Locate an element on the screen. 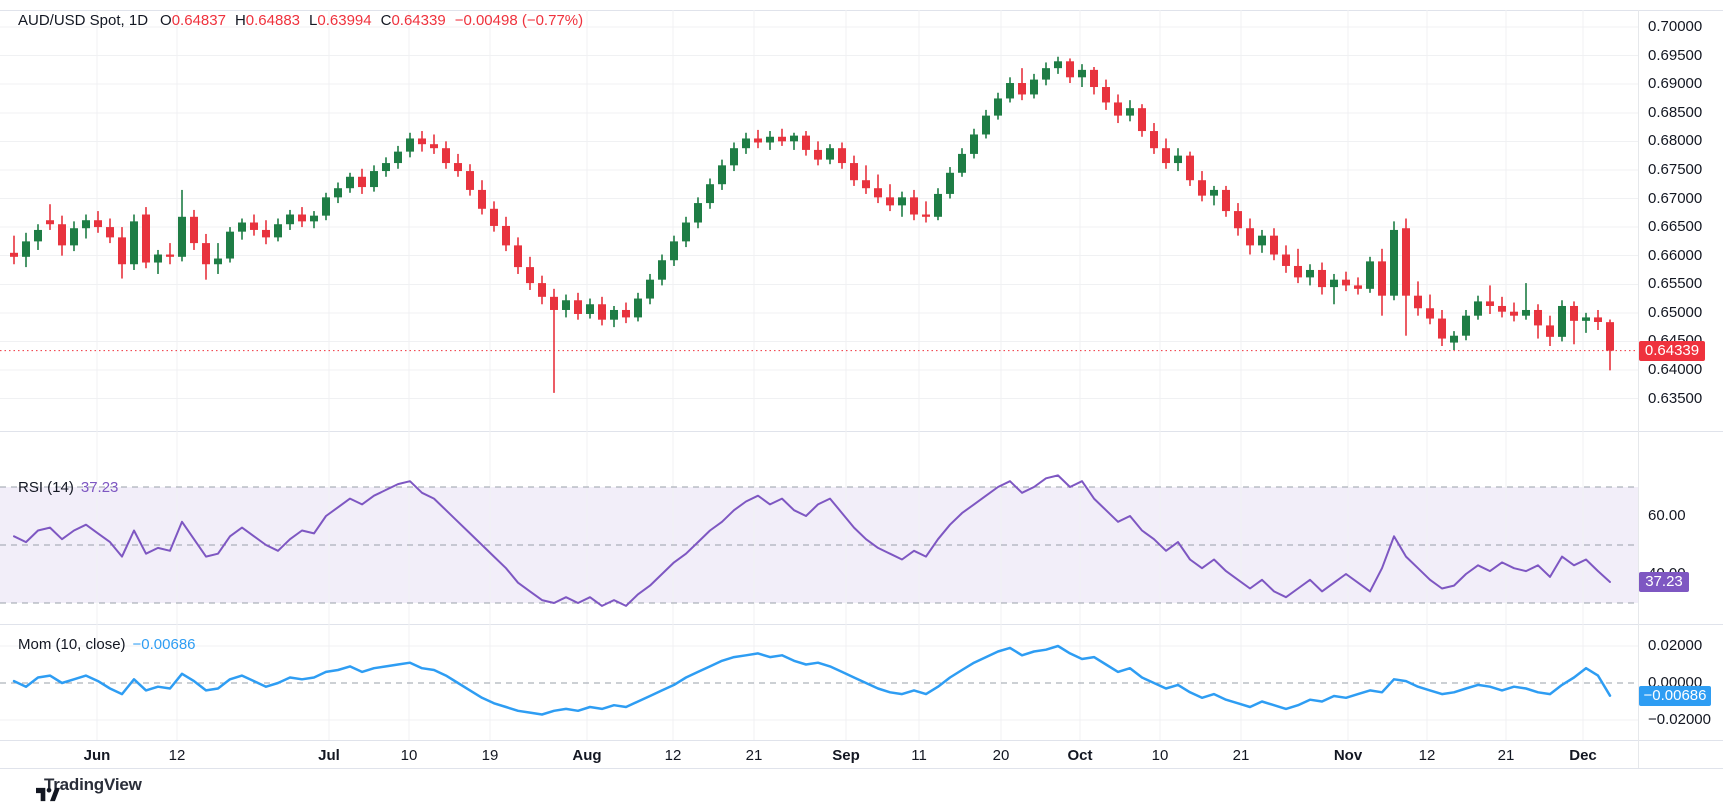 This screenshot has width=1723, height=803. time-axis-label: Dec is located at coordinates (1583, 755).